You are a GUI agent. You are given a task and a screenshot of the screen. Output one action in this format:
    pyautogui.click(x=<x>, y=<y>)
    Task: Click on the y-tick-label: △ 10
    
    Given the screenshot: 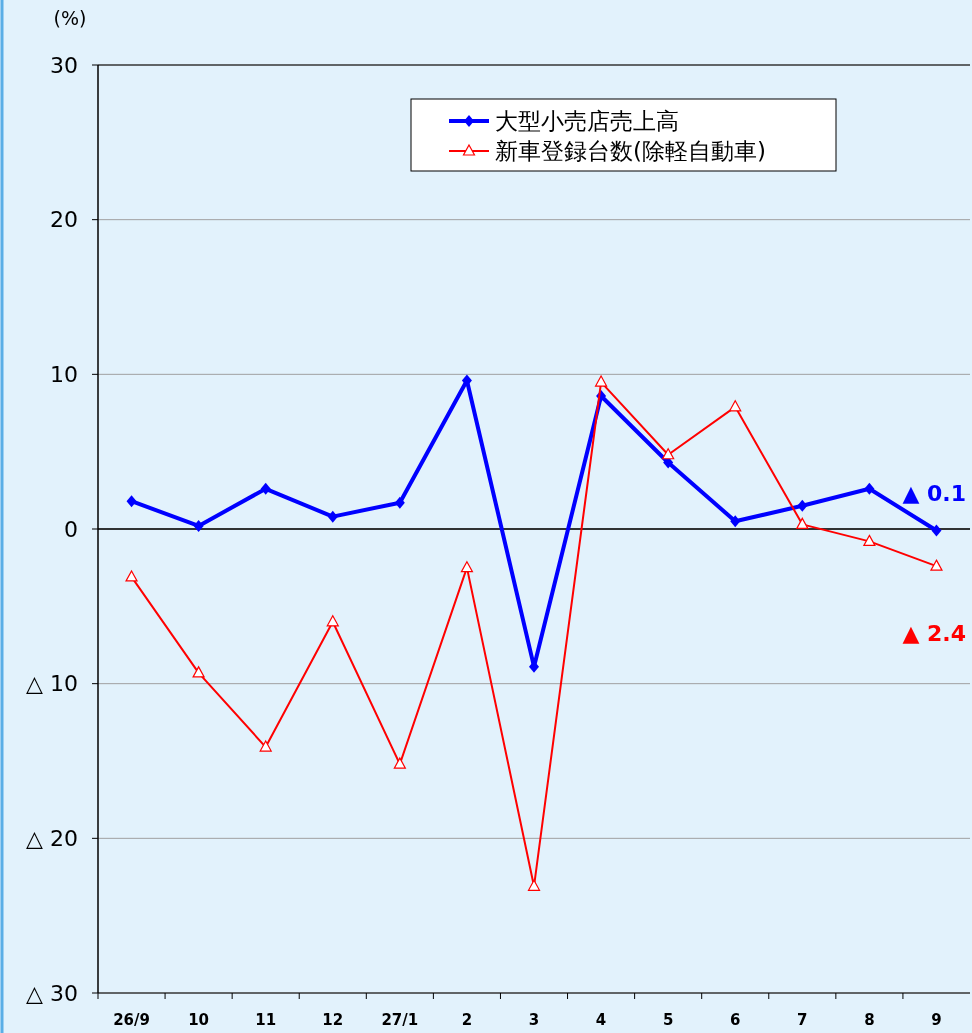 What is the action you would take?
    pyautogui.click(x=52, y=684)
    